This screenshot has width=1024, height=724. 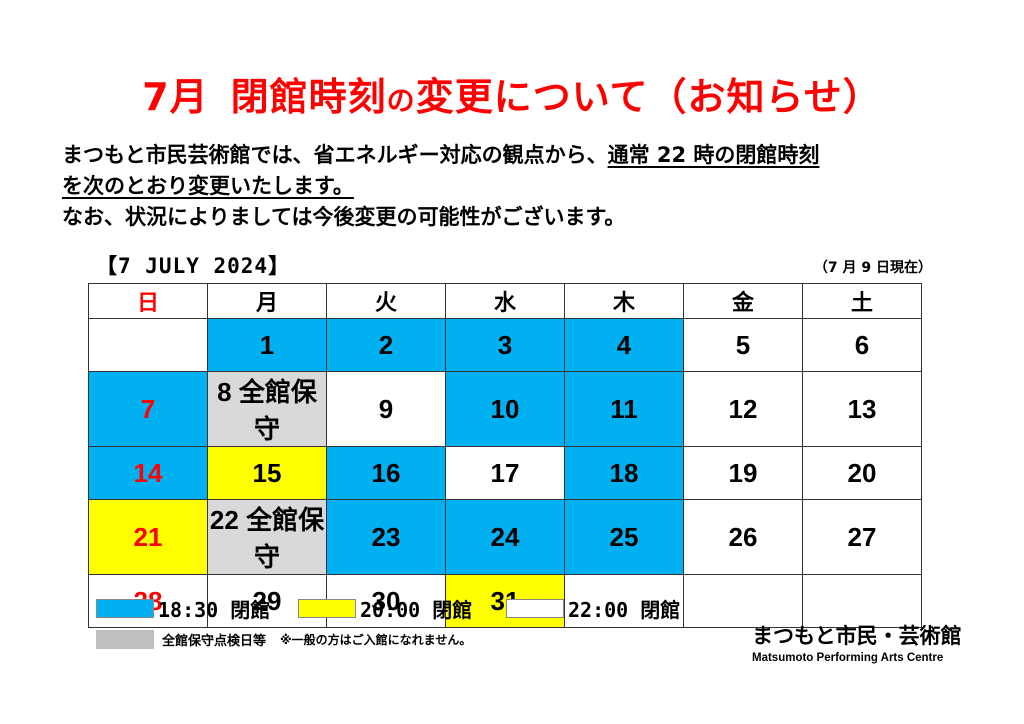 What do you see at coordinates (848, 658) in the screenshot?
I see `logo-english: Matsumoto Performing Arts Centre` at bounding box center [848, 658].